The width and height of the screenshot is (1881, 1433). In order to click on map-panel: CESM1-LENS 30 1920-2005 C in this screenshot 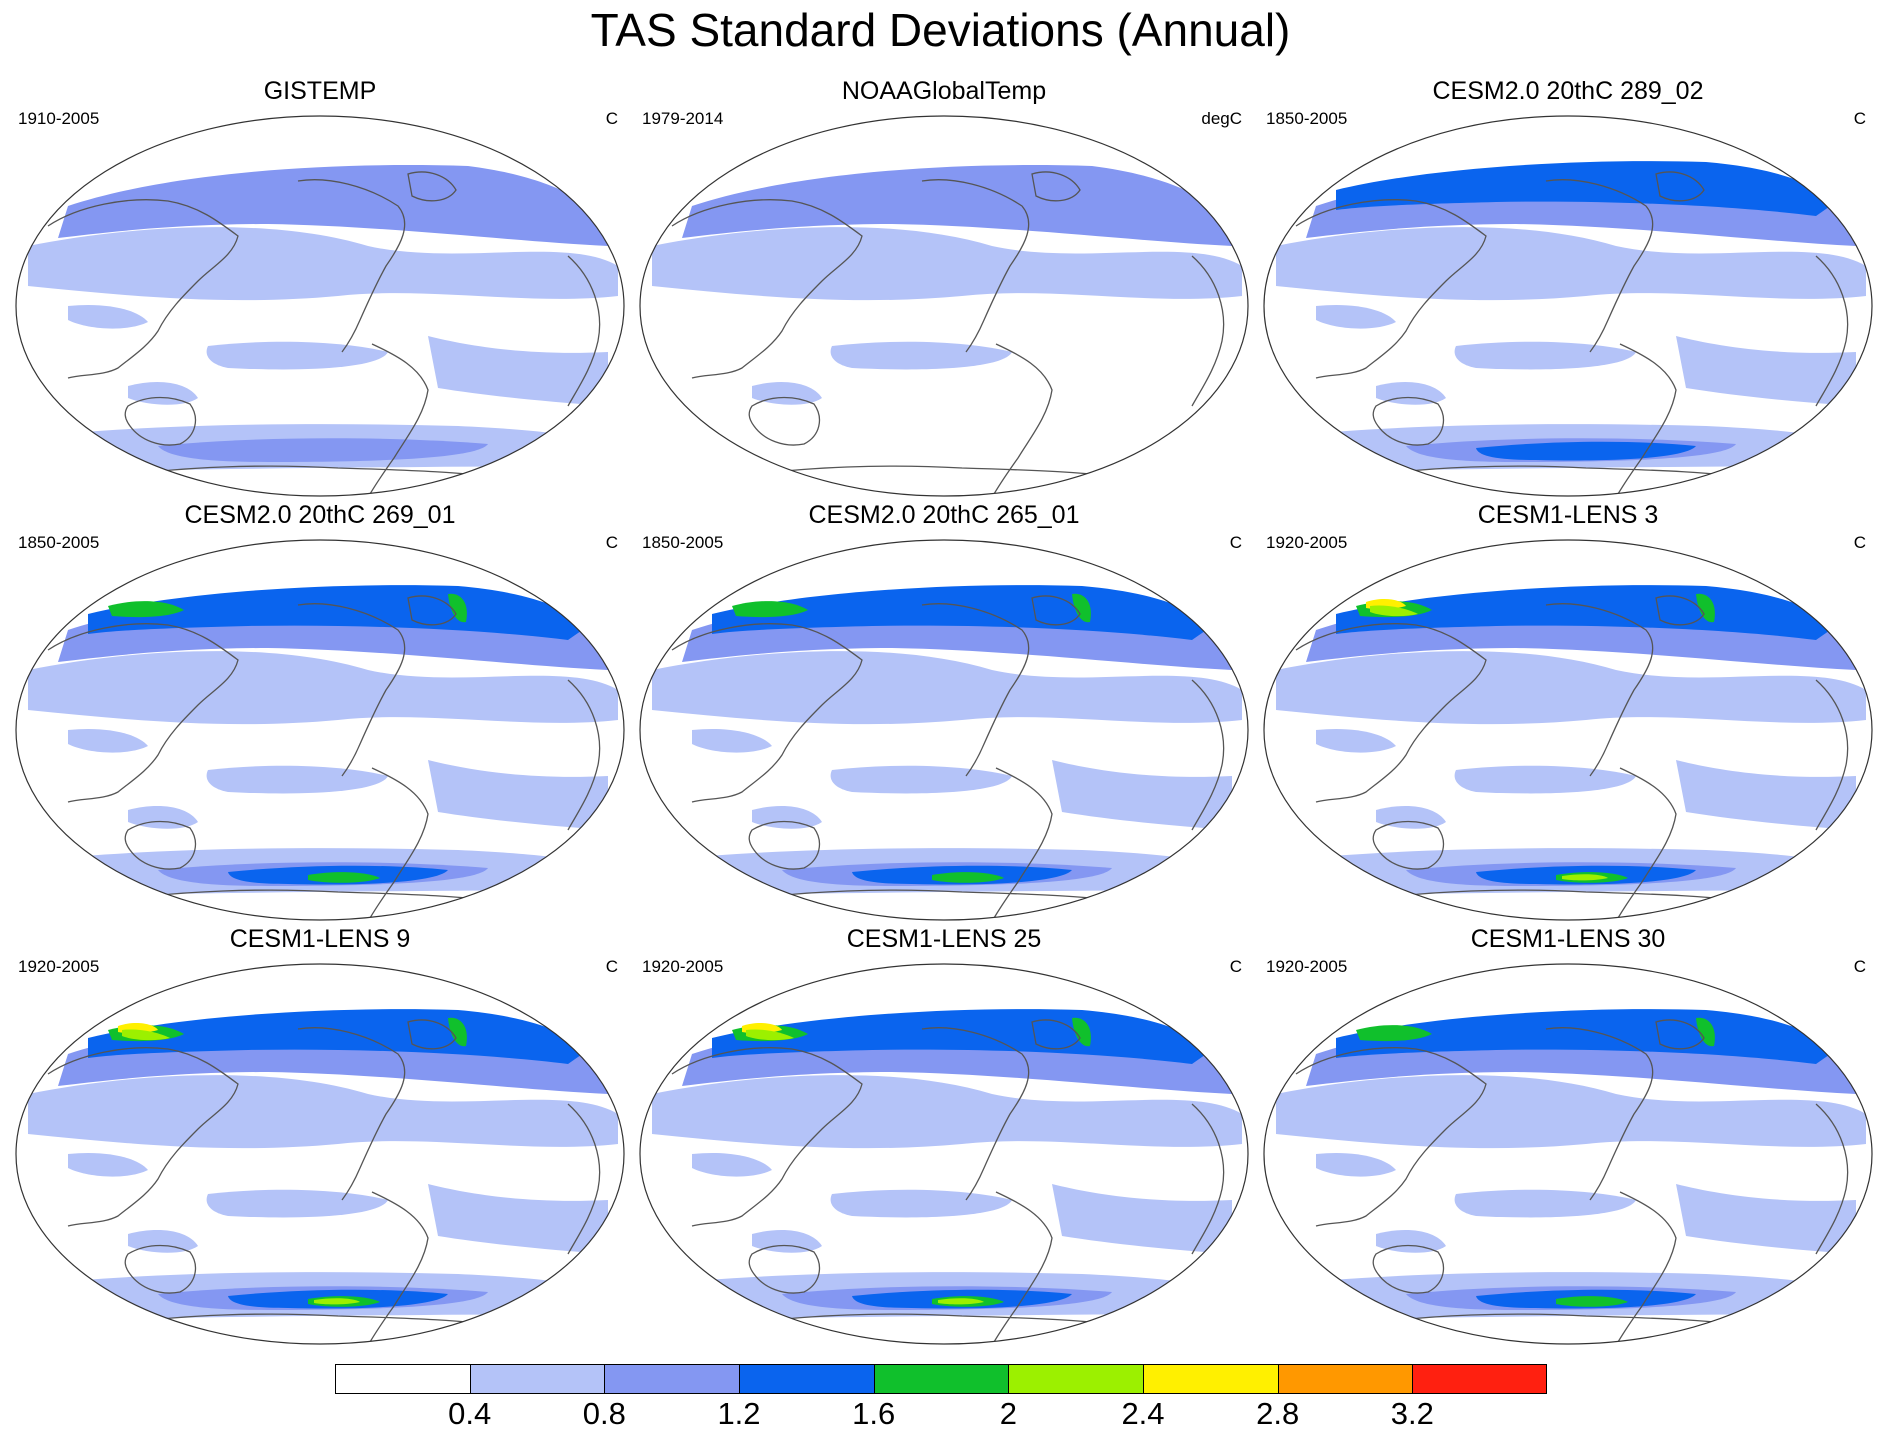, I will do `click(1568, 1139)`.